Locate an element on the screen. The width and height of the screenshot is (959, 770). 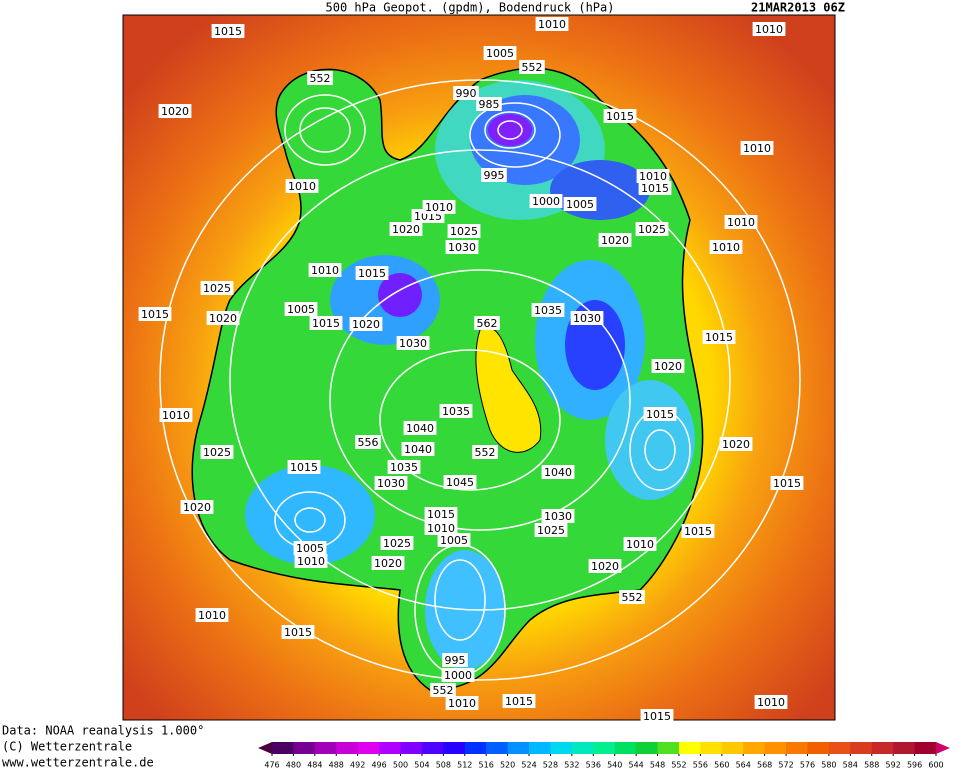
label-text: 1035 is located at coordinates (548, 310).